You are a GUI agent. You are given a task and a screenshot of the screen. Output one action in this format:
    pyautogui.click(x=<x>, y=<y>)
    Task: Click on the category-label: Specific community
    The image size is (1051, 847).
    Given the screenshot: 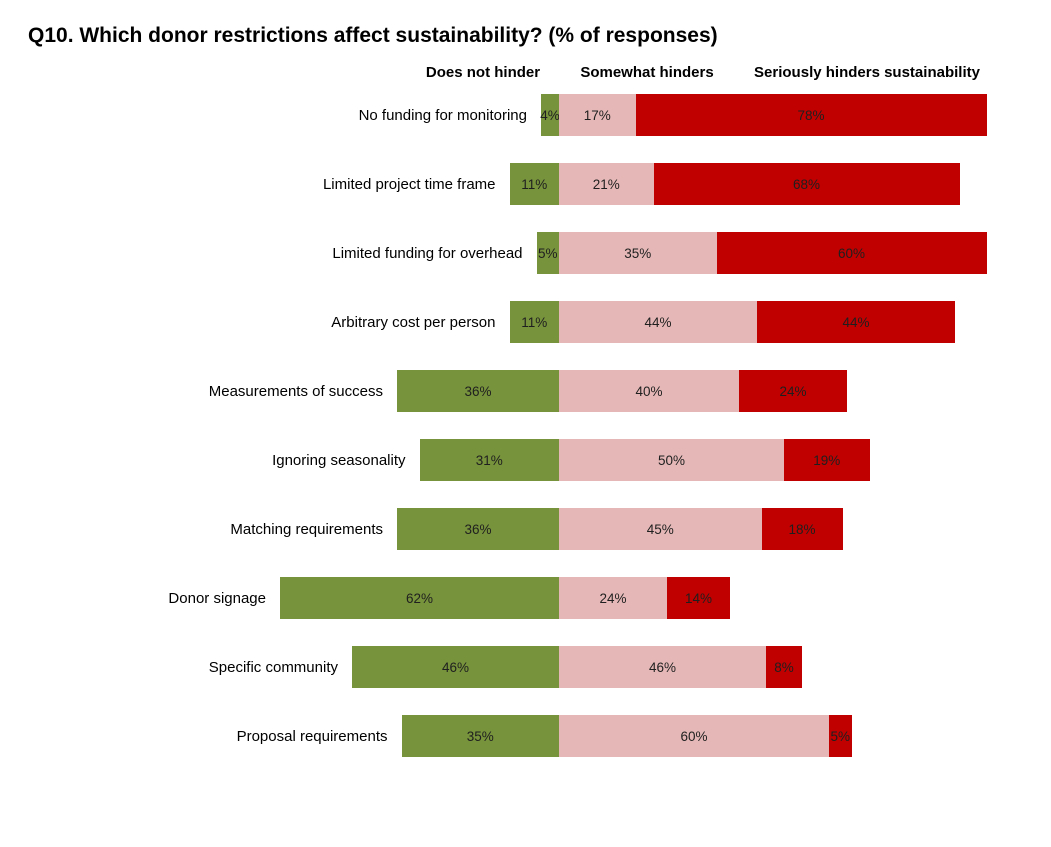 What is the action you would take?
    pyautogui.click(x=273, y=667)
    